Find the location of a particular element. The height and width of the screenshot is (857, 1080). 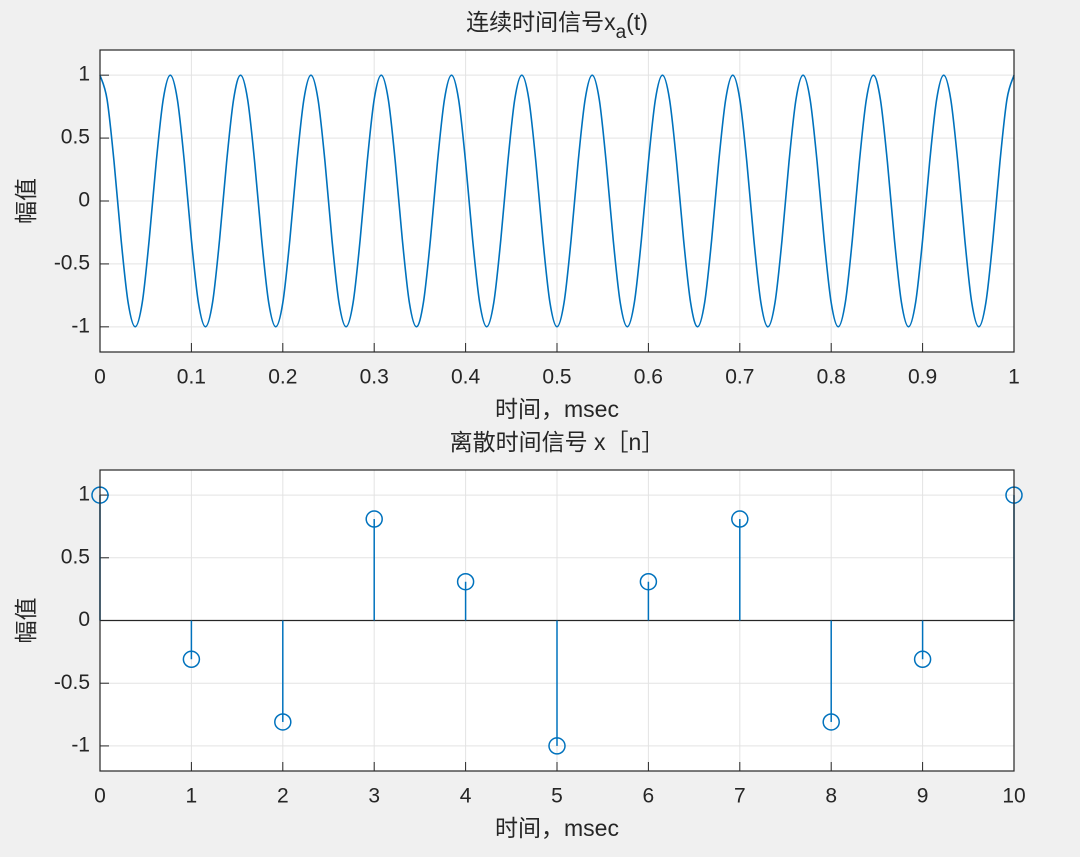

chart-title: 连续时间信号xa(t) is located at coordinates (557, 26).